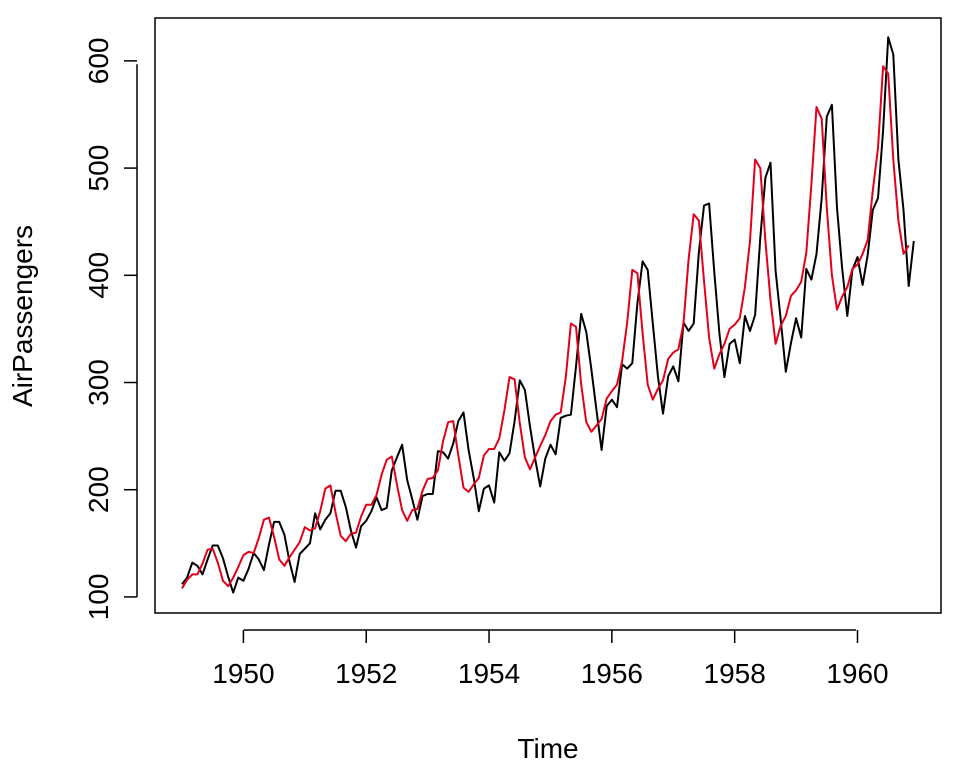  What do you see at coordinates (547, 748) in the screenshot?
I see `x-axis-title: Time` at bounding box center [547, 748].